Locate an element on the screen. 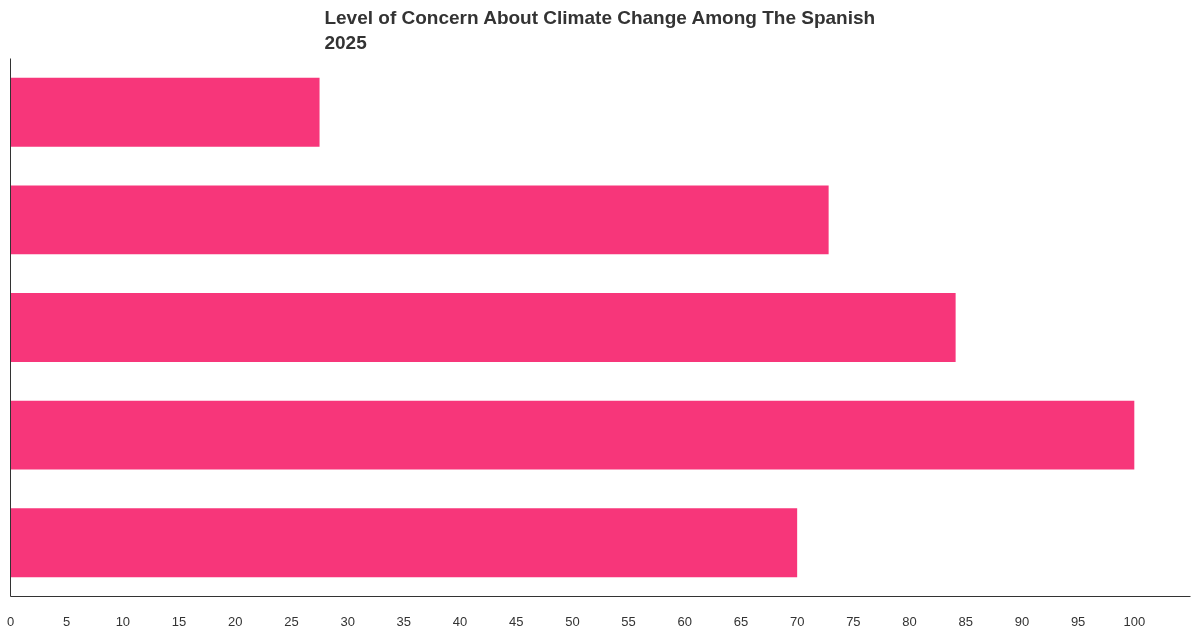 This screenshot has width=1200, height=628. x-tick-label: 10 is located at coordinates (123, 620).